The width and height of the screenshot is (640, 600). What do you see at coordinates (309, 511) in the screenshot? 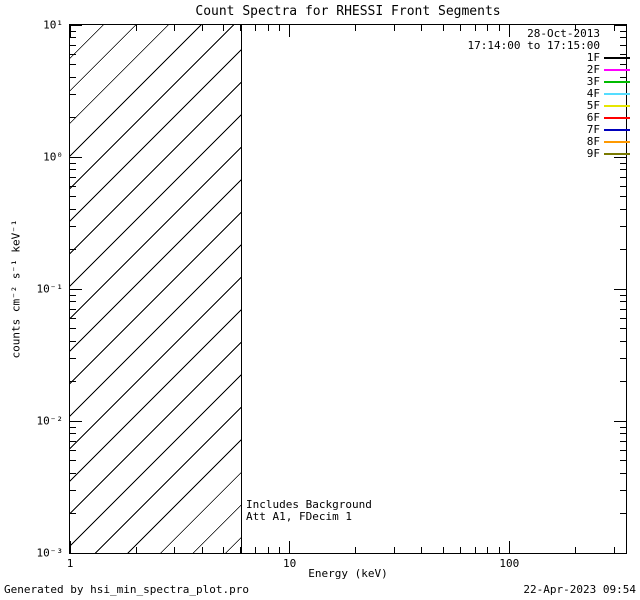
I see `plot-annotations: Includes Background Att A1, FDecim 1` at bounding box center [309, 511].